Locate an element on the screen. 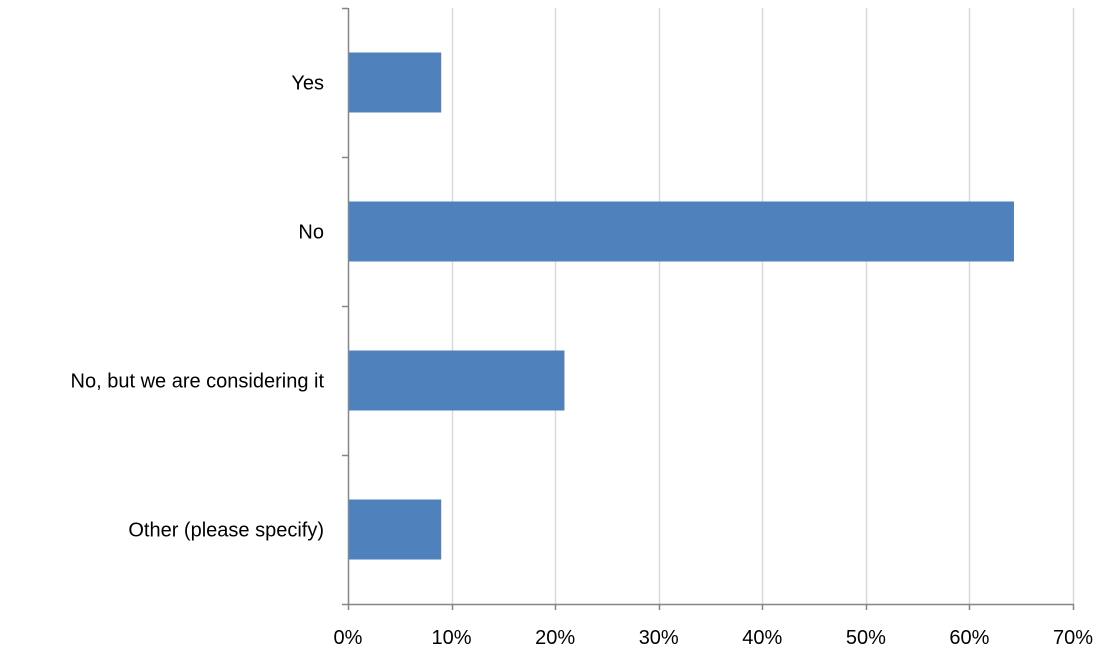 The width and height of the screenshot is (1104, 660). x-tick-label: 20% is located at coordinates (555, 638).